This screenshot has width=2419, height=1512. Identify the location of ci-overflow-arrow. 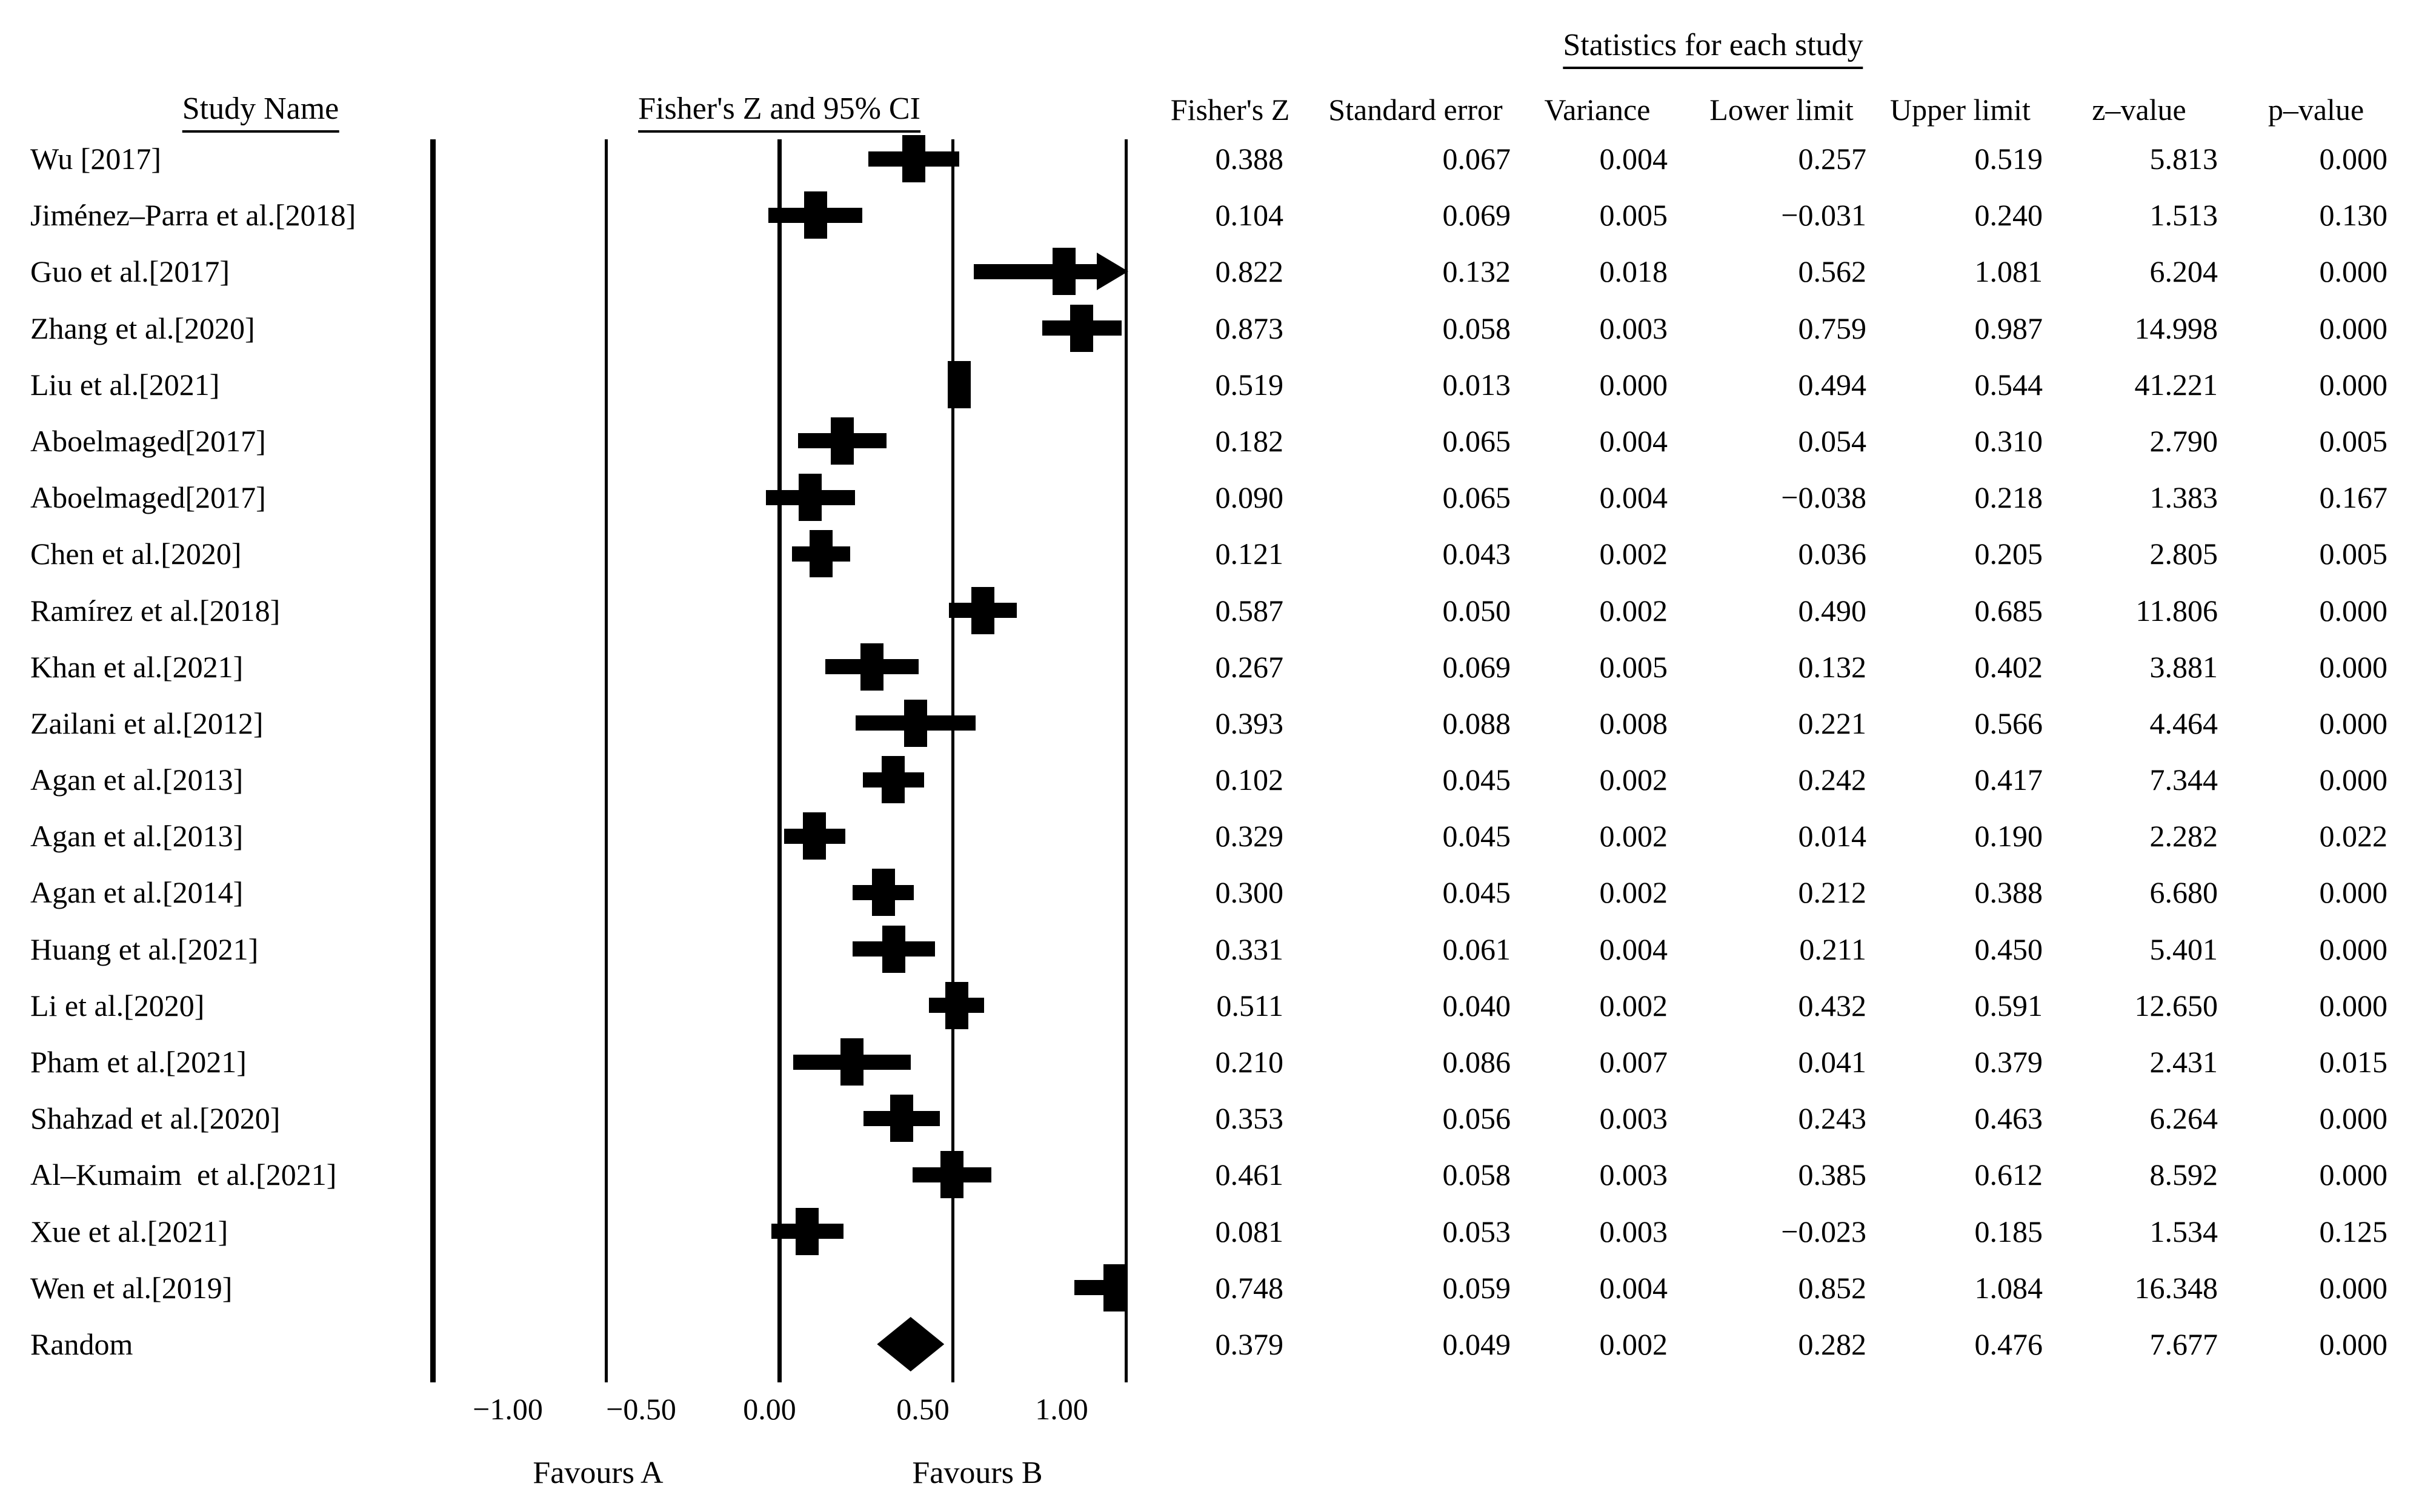
(1112, 272).